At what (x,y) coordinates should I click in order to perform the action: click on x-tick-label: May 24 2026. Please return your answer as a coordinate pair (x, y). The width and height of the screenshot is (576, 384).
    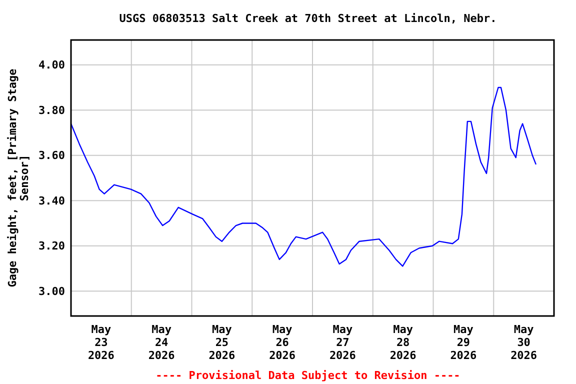
    Looking at the image, I should click on (162, 342).